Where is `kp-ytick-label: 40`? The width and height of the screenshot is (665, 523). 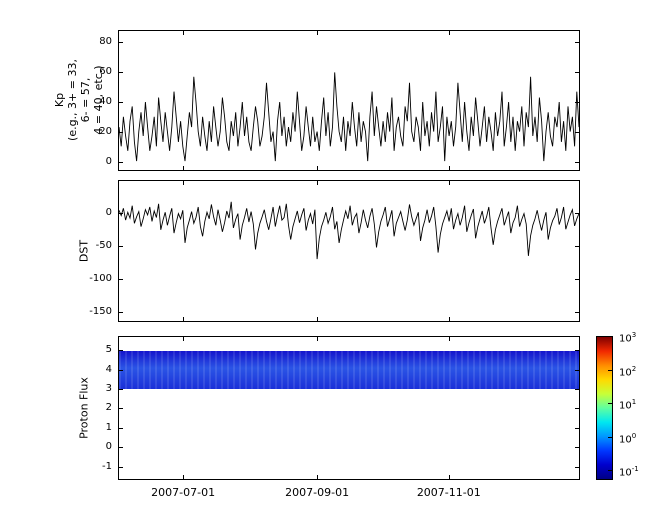 kp-ytick-label: 40 is located at coordinates (105, 101).